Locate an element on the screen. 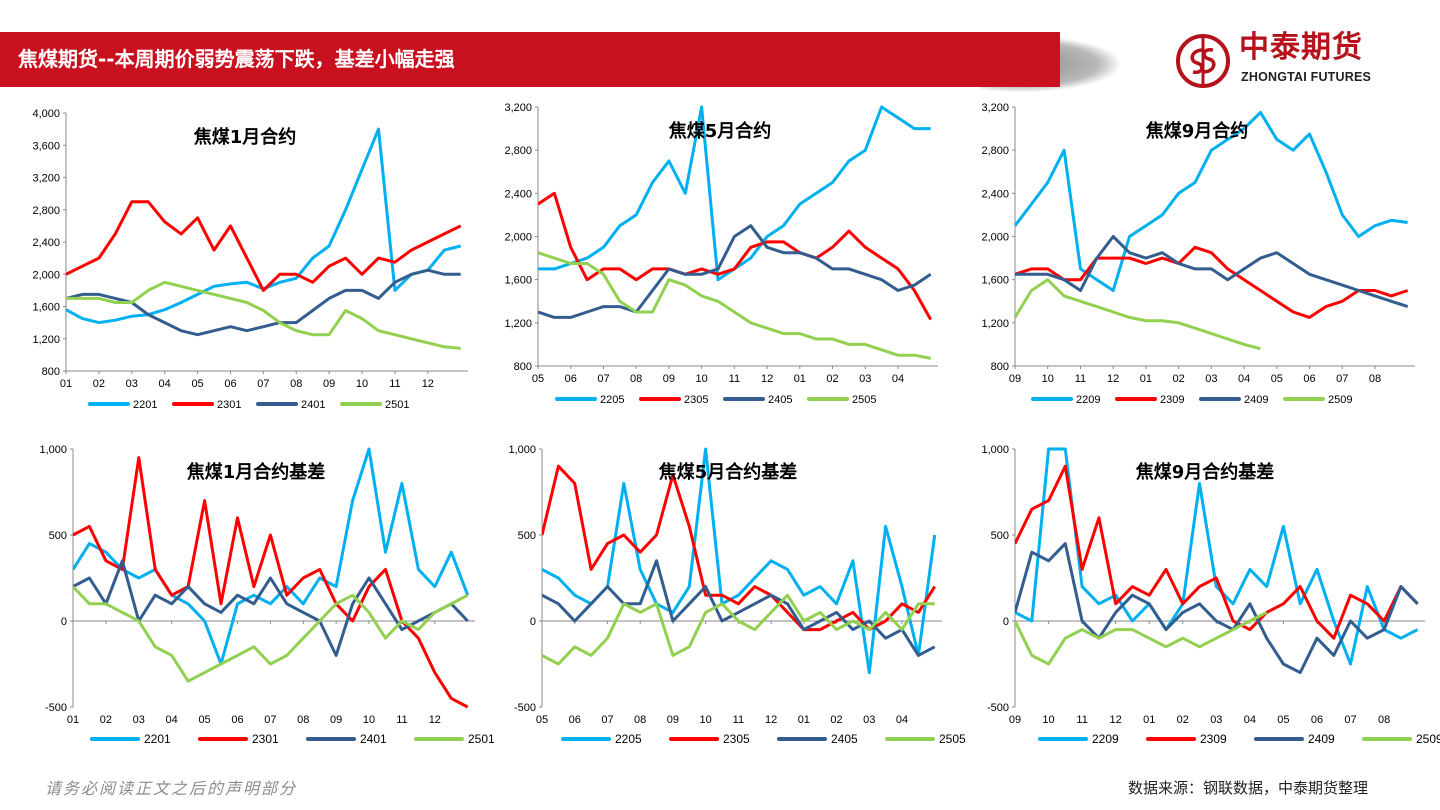 The image size is (1440, 810). chart-title: 焦煤1月合约基差 is located at coordinates (256, 472).